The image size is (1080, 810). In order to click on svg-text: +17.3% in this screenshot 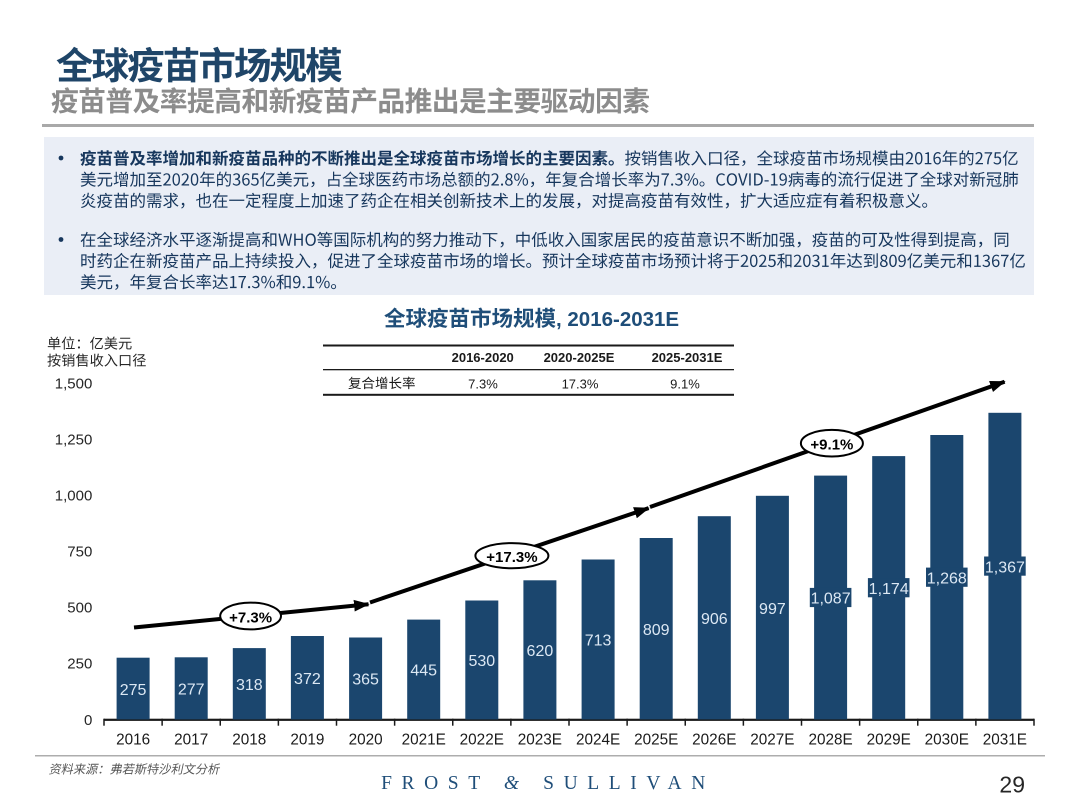, I will do `click(511, 557)`.